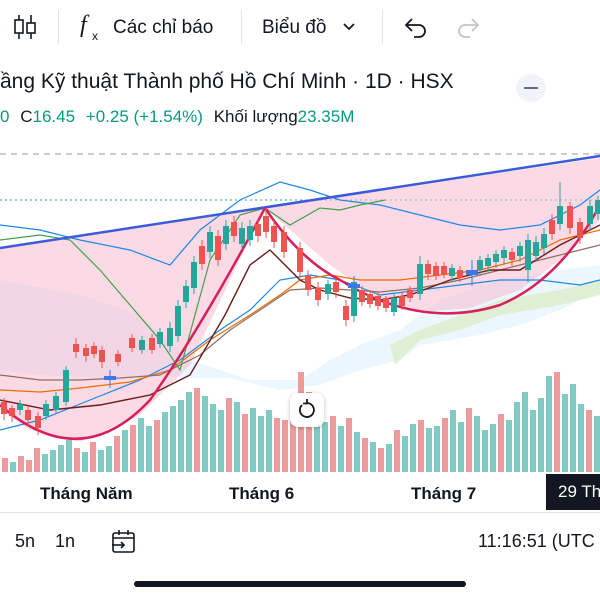 The width and height of the screenshot is (600, 600). I want to click on candles-icon, so click(25, 29).